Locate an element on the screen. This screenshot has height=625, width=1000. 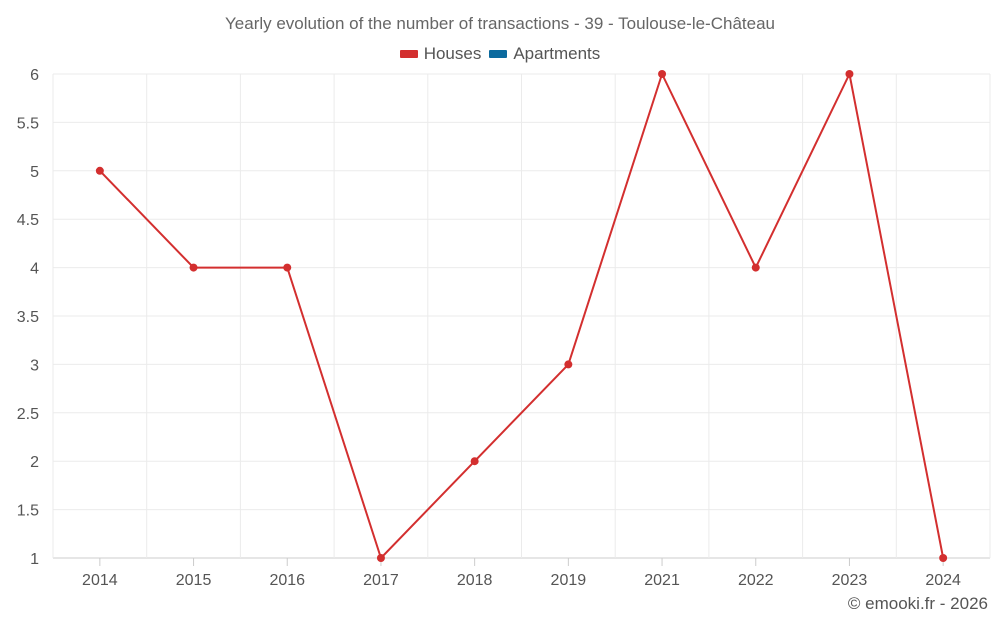
legend-item-apartments: Apartments is located at coordinates (544, 54).